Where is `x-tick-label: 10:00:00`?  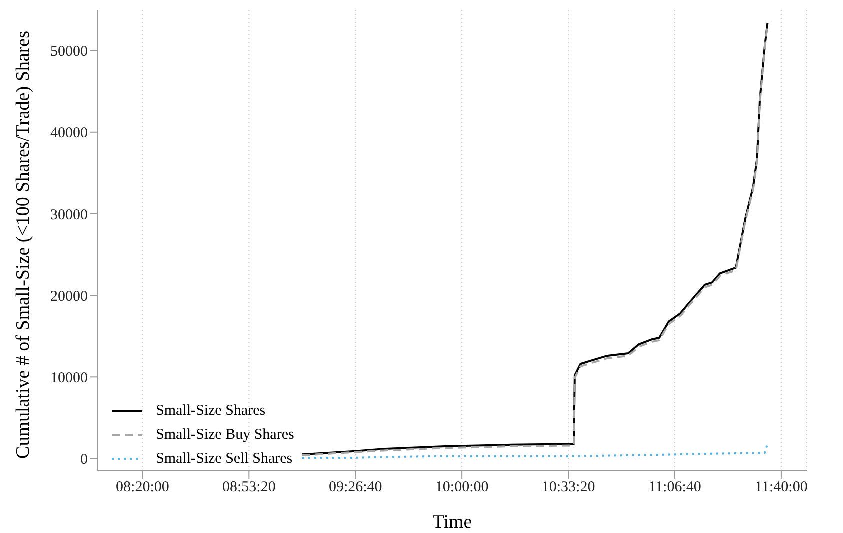 x-tick-label: 10:00:00 is located at coordinates (462, 488).